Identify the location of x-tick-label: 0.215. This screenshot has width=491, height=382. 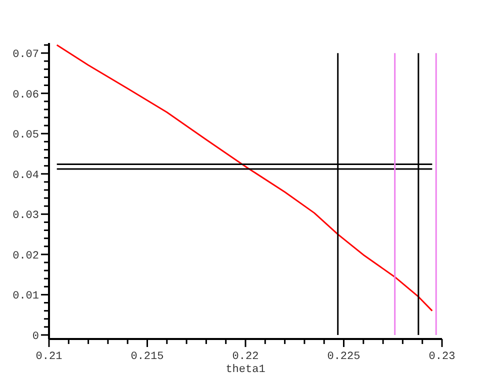
(147, 357).